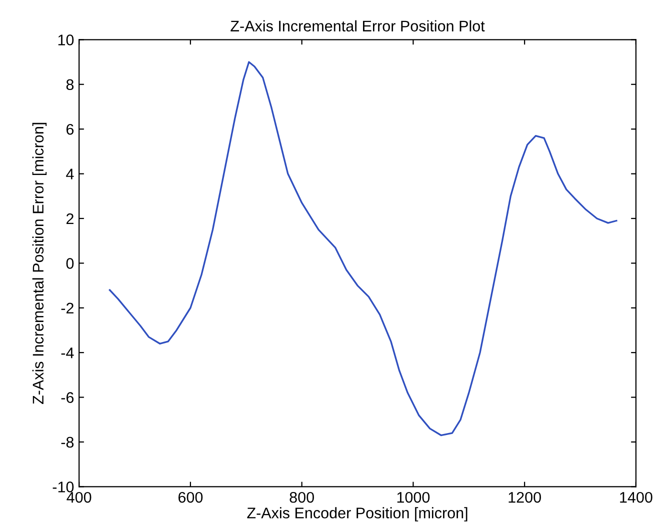 The width and height of the screenshot is (659, 529). Describe the element at coordinates (357, 26) in the screenshot. I see `chart-title: Z-Axis Incremental Error Position Plot` at that location.